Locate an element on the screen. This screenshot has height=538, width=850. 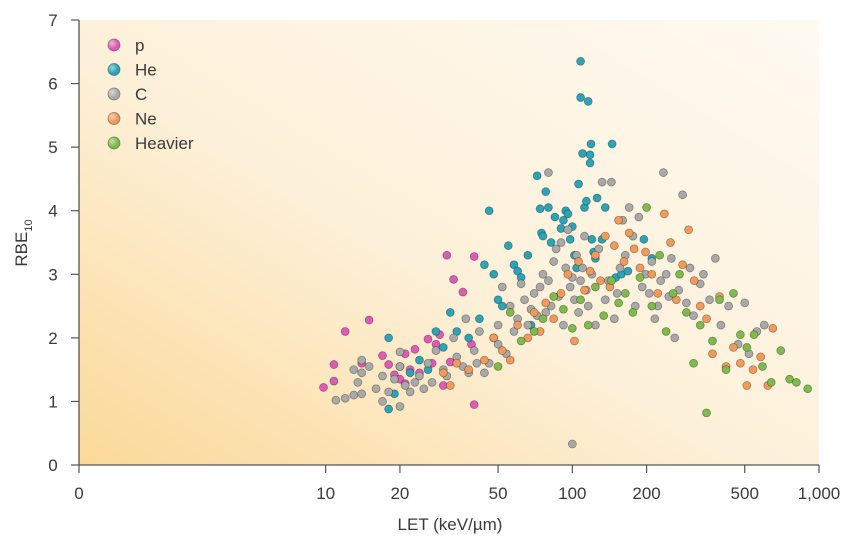
x-axis-ticks: 0 10 20 50 100 200 500 1,000 is located at coordinates (457, 484).